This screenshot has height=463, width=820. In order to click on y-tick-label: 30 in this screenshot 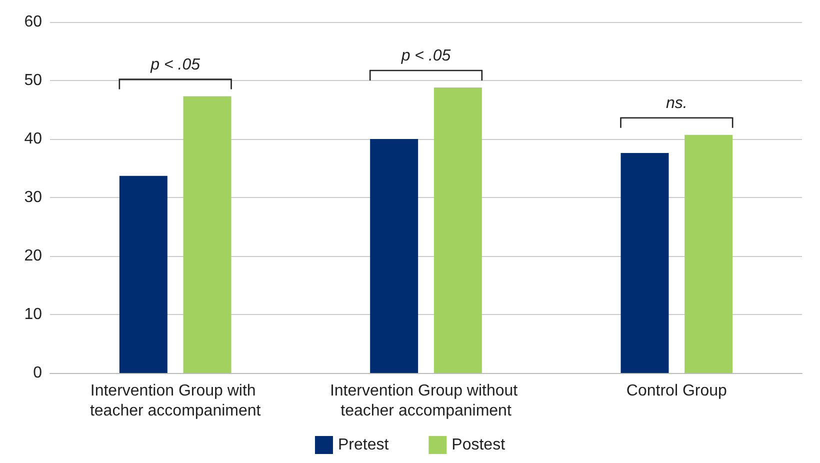, I will do `click(33, 197)`.